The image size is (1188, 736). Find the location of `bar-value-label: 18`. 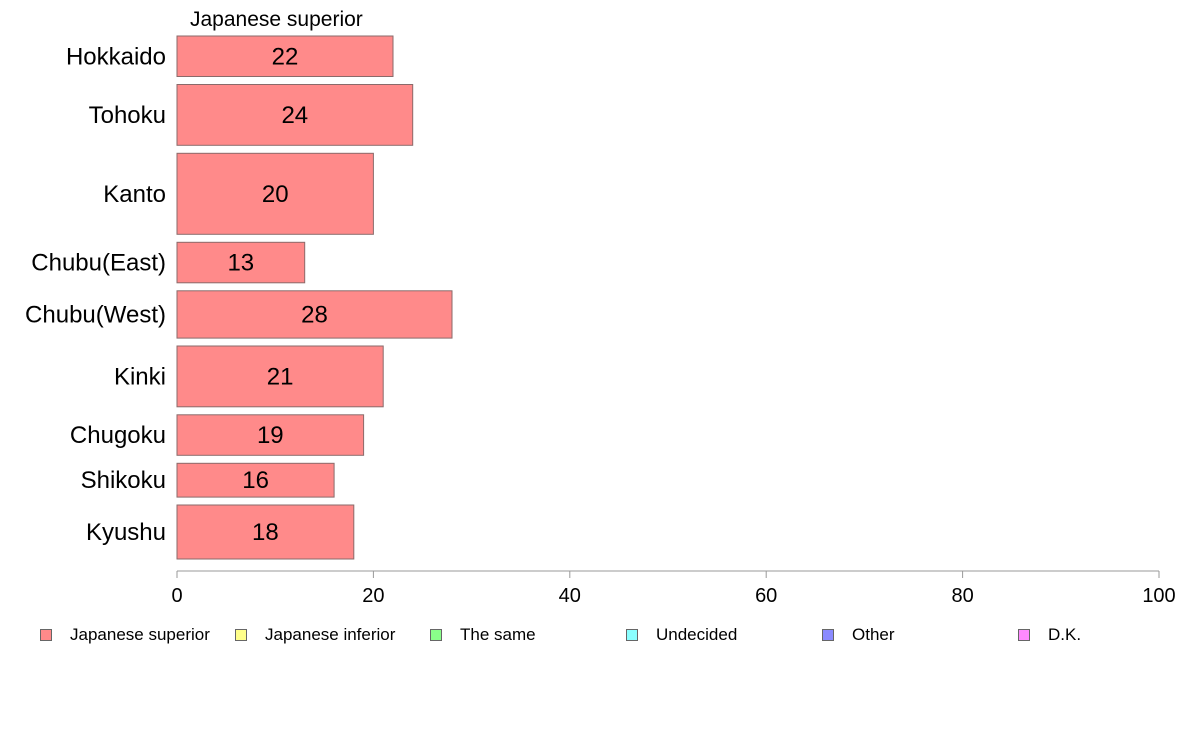

bar-value-label: 18 is located at coordinates (265, 532).